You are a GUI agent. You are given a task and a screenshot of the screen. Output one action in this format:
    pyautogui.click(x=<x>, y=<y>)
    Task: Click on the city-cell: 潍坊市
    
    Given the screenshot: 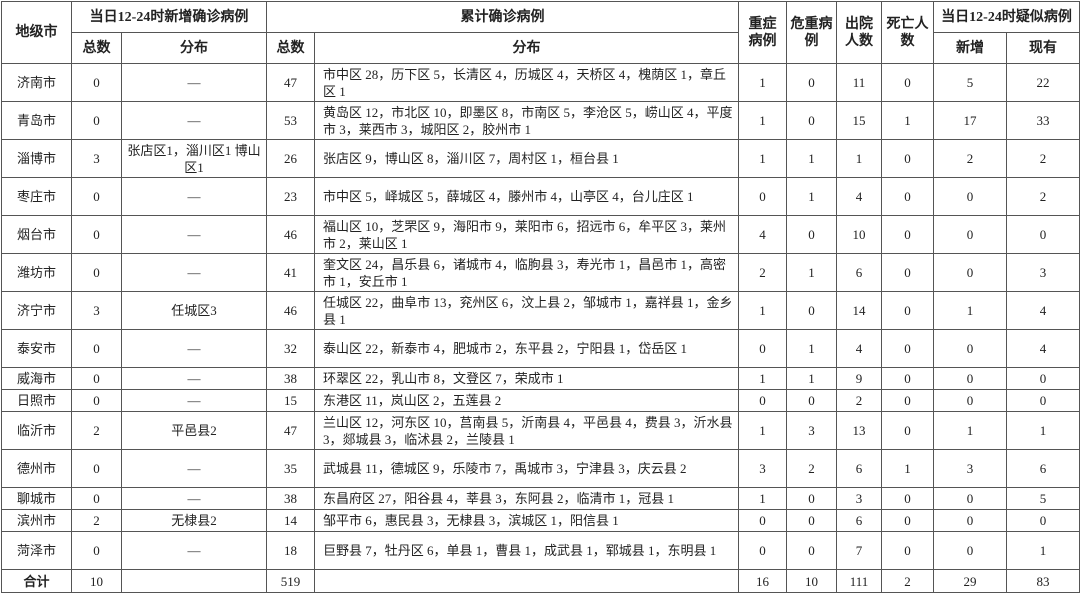 What is the action you would take?
    pyautogui.click(x=36, y=272)
    